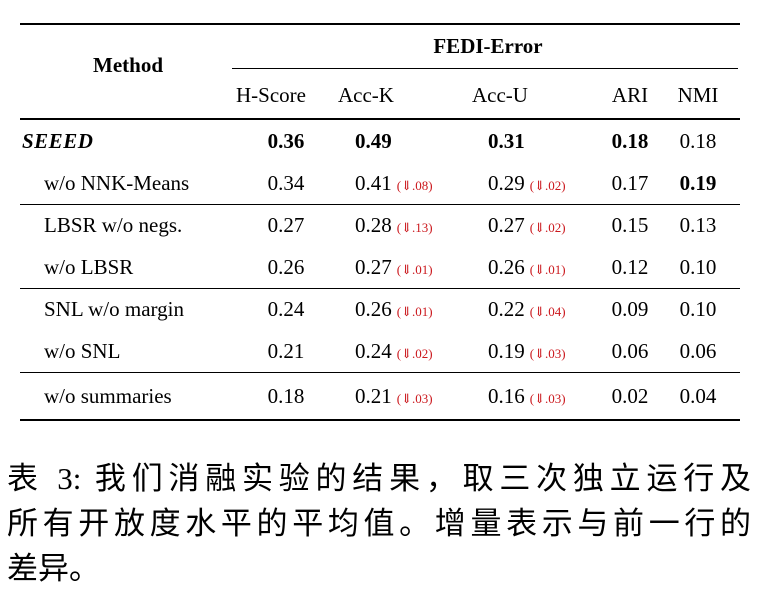  Describe the element at coordinates (373, 309) in the screenshot. I see `acc-k-cell: 0.26` at that location.